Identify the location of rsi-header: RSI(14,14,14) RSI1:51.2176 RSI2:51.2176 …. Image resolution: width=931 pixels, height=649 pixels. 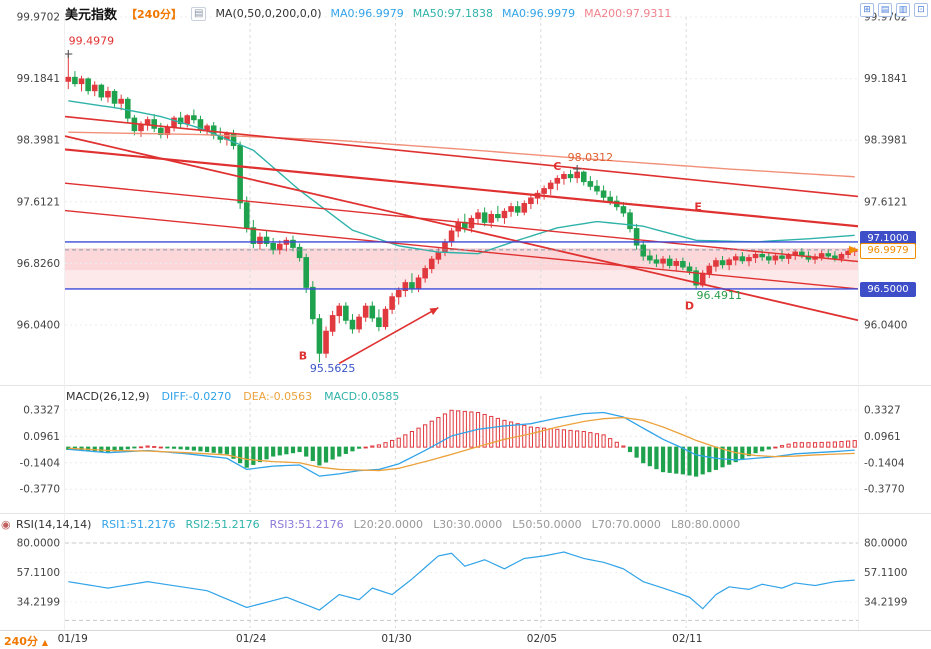
(378, 524).